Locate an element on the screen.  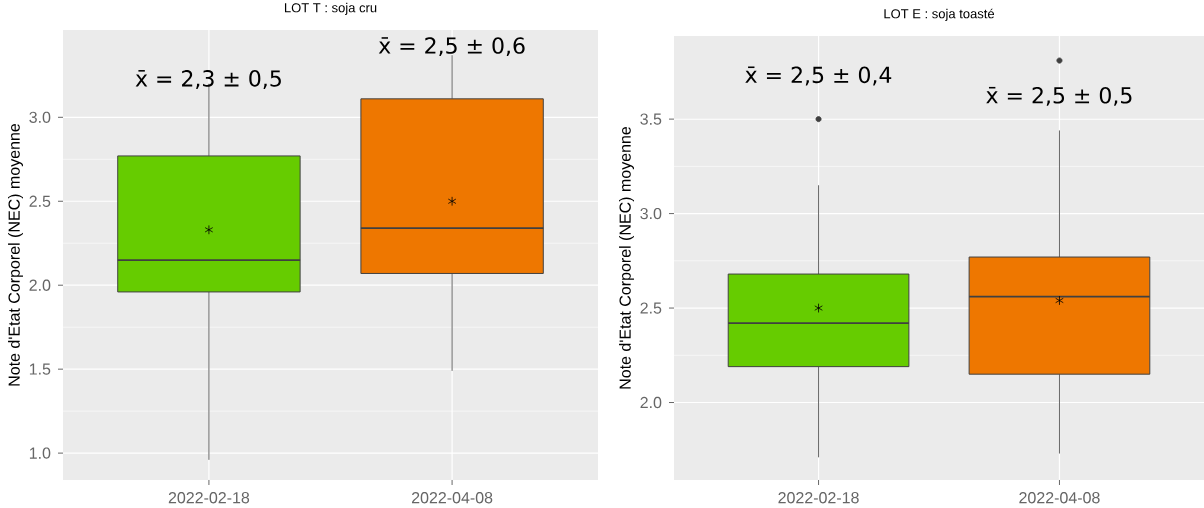
annotation: x̄ = 2,5 ± 0,6 is located at coordinates (451, 47).